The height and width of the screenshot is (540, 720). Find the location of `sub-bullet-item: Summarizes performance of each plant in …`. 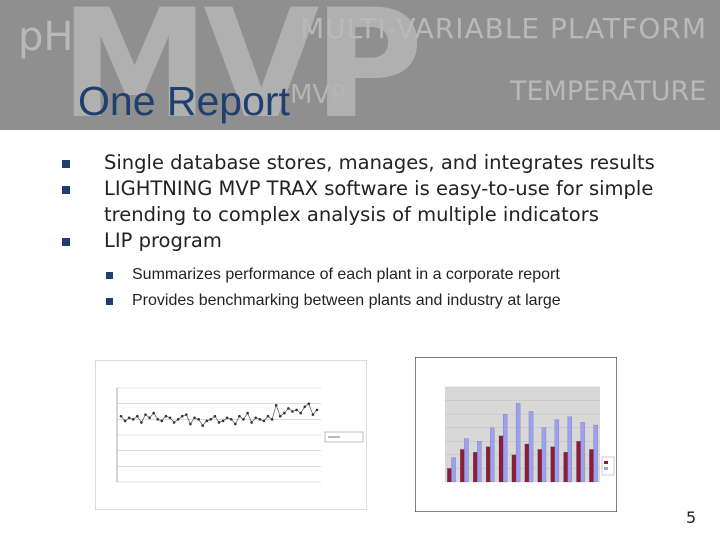

sub-bullet-item: Summarizes performance of each plant in … is located at coordinates (406, 275).